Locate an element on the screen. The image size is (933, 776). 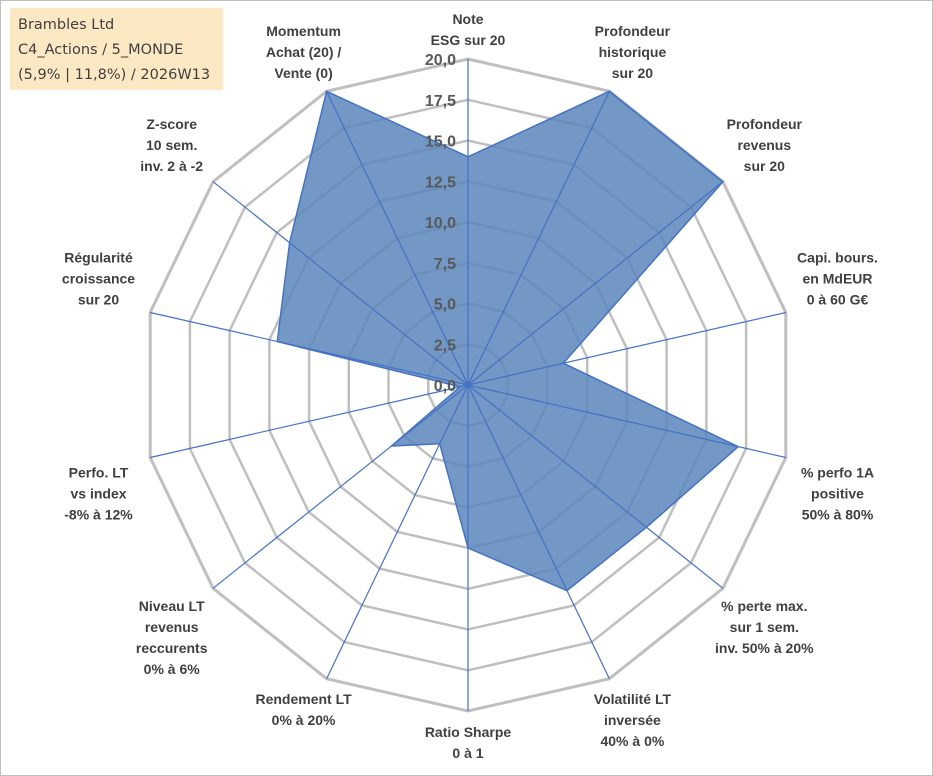
axis-label: ESG sur 20 is located at coordinates (468, 40).